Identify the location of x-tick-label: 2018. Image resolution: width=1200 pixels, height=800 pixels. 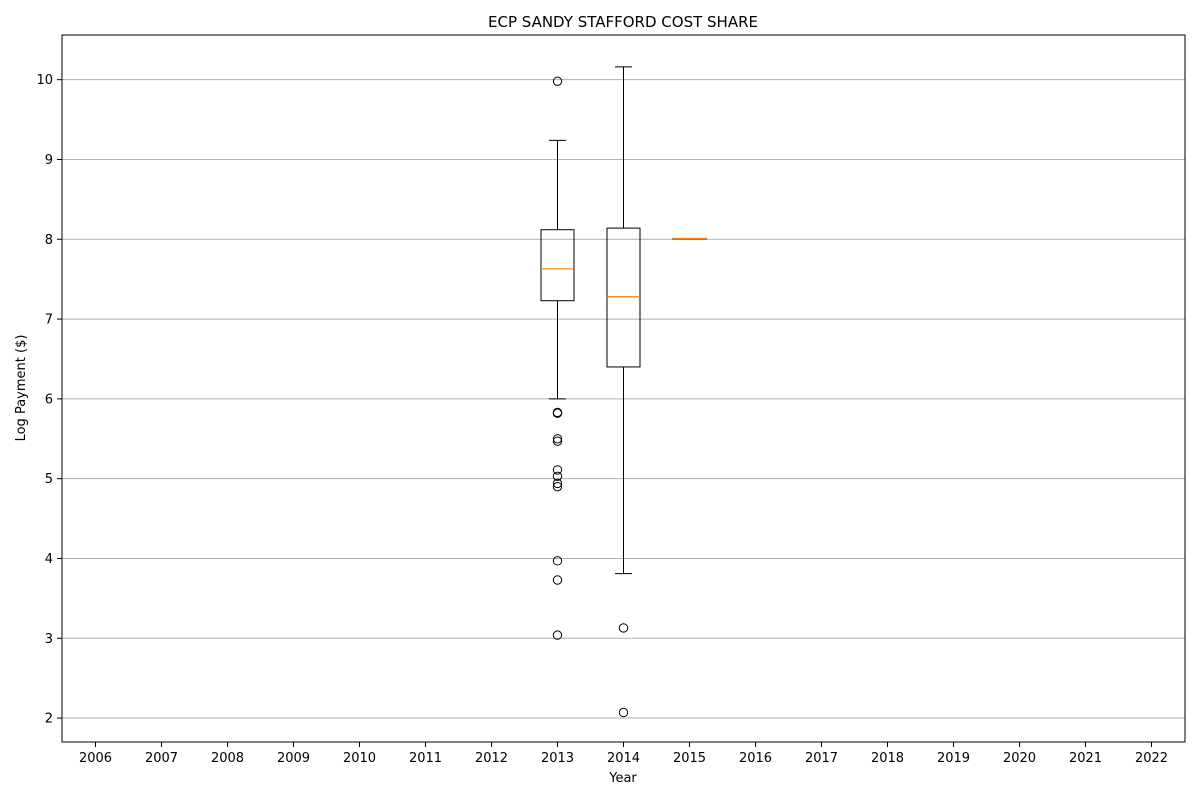
(887, 758).